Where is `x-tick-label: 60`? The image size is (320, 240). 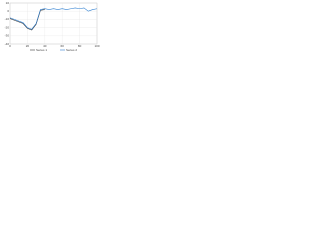 x-tick-label: 60 is located at coordinates (63, 46).